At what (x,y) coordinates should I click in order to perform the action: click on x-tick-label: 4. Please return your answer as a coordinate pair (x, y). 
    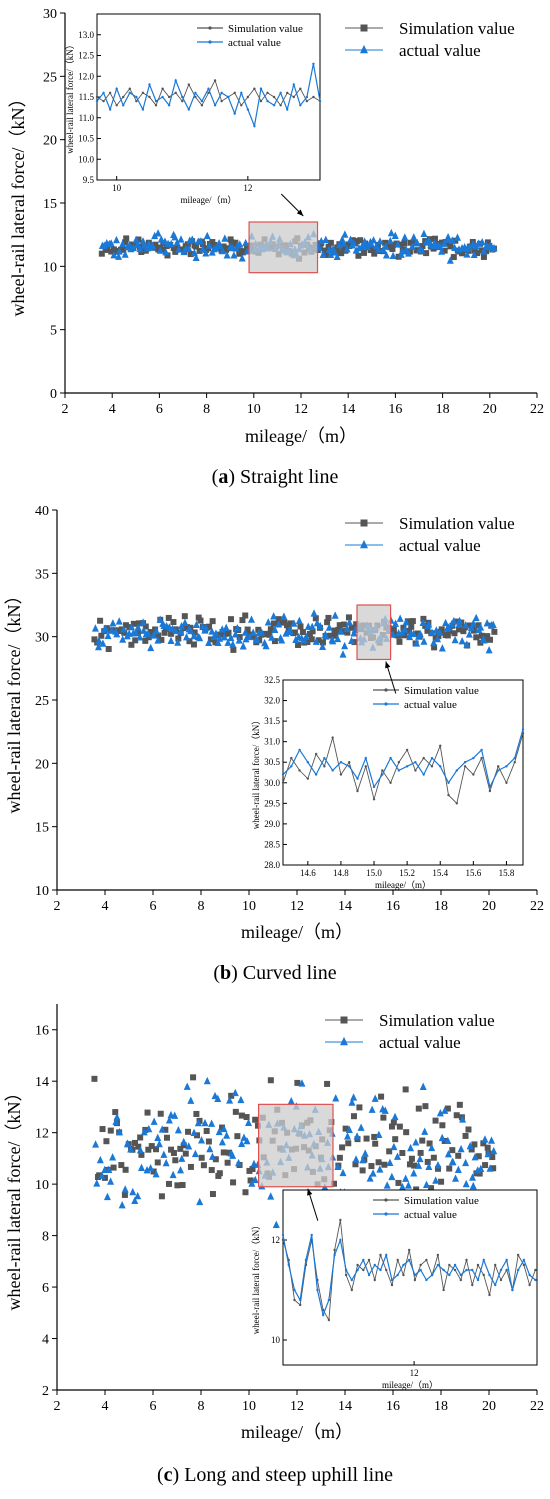
    Looking at the image, I should click on (105, 1406).